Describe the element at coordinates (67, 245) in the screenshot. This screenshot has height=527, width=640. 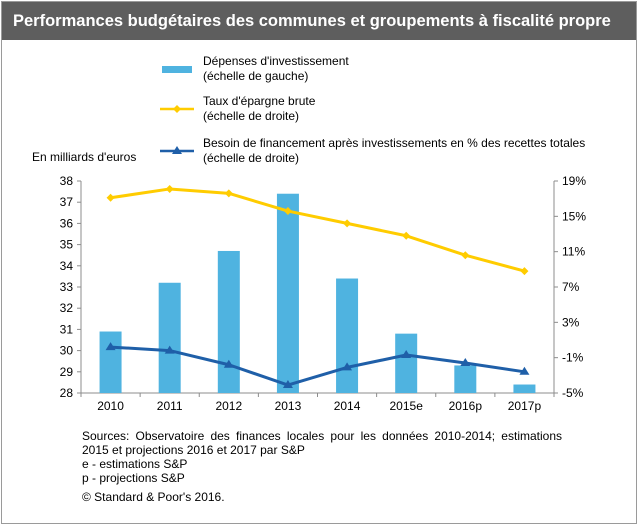
I see `left-tick-label: 35` at that location.